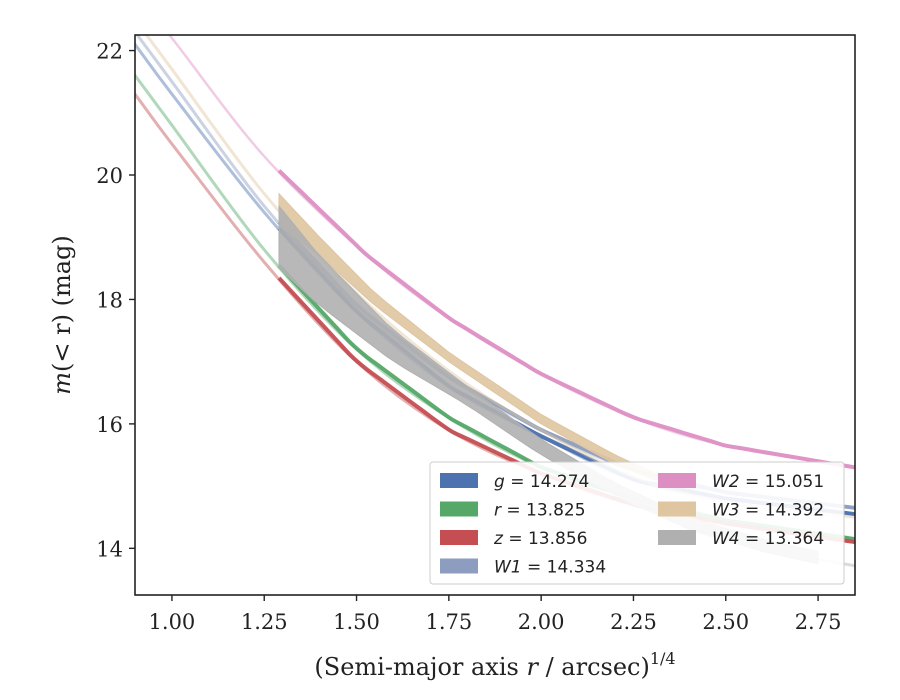 Image resolution: width=900 pixels, height=700 pixels. Describe the element at coordinates (782, 539) in the screenshot. I see `legend-label-value: = 13.364` at that location.